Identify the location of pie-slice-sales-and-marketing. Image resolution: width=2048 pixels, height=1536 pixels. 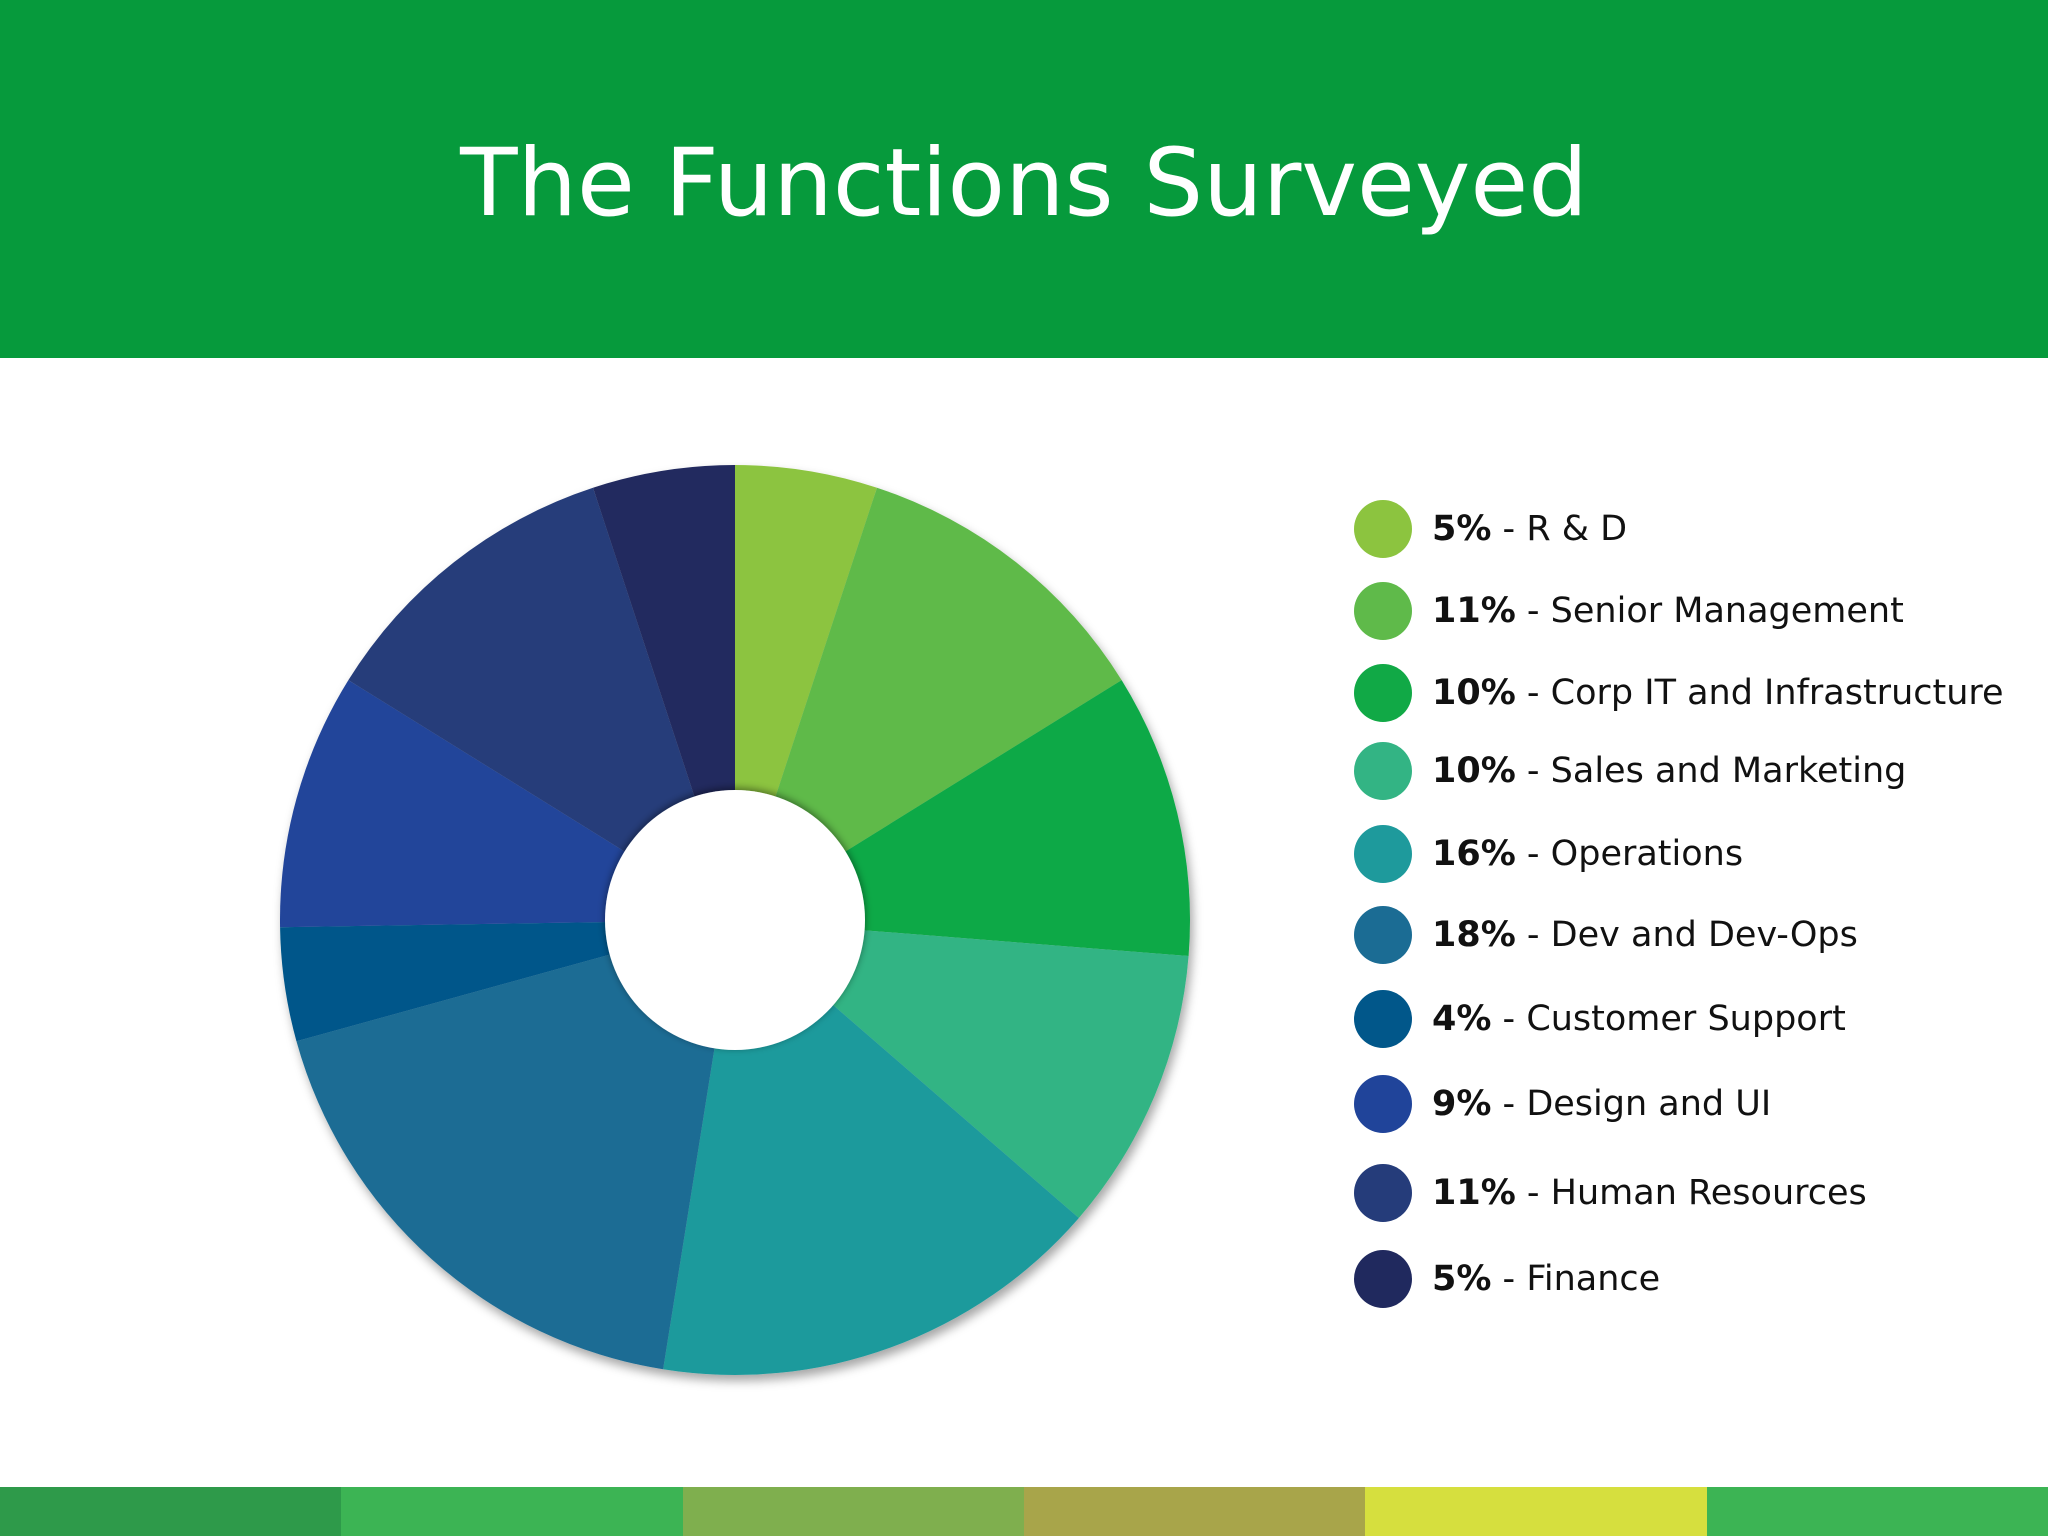
(962, 1069).